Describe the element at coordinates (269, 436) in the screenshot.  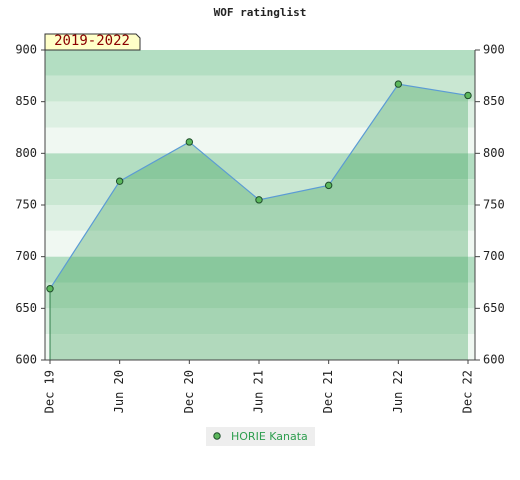
I see `legend-label: HORIE Kanata` at that location.